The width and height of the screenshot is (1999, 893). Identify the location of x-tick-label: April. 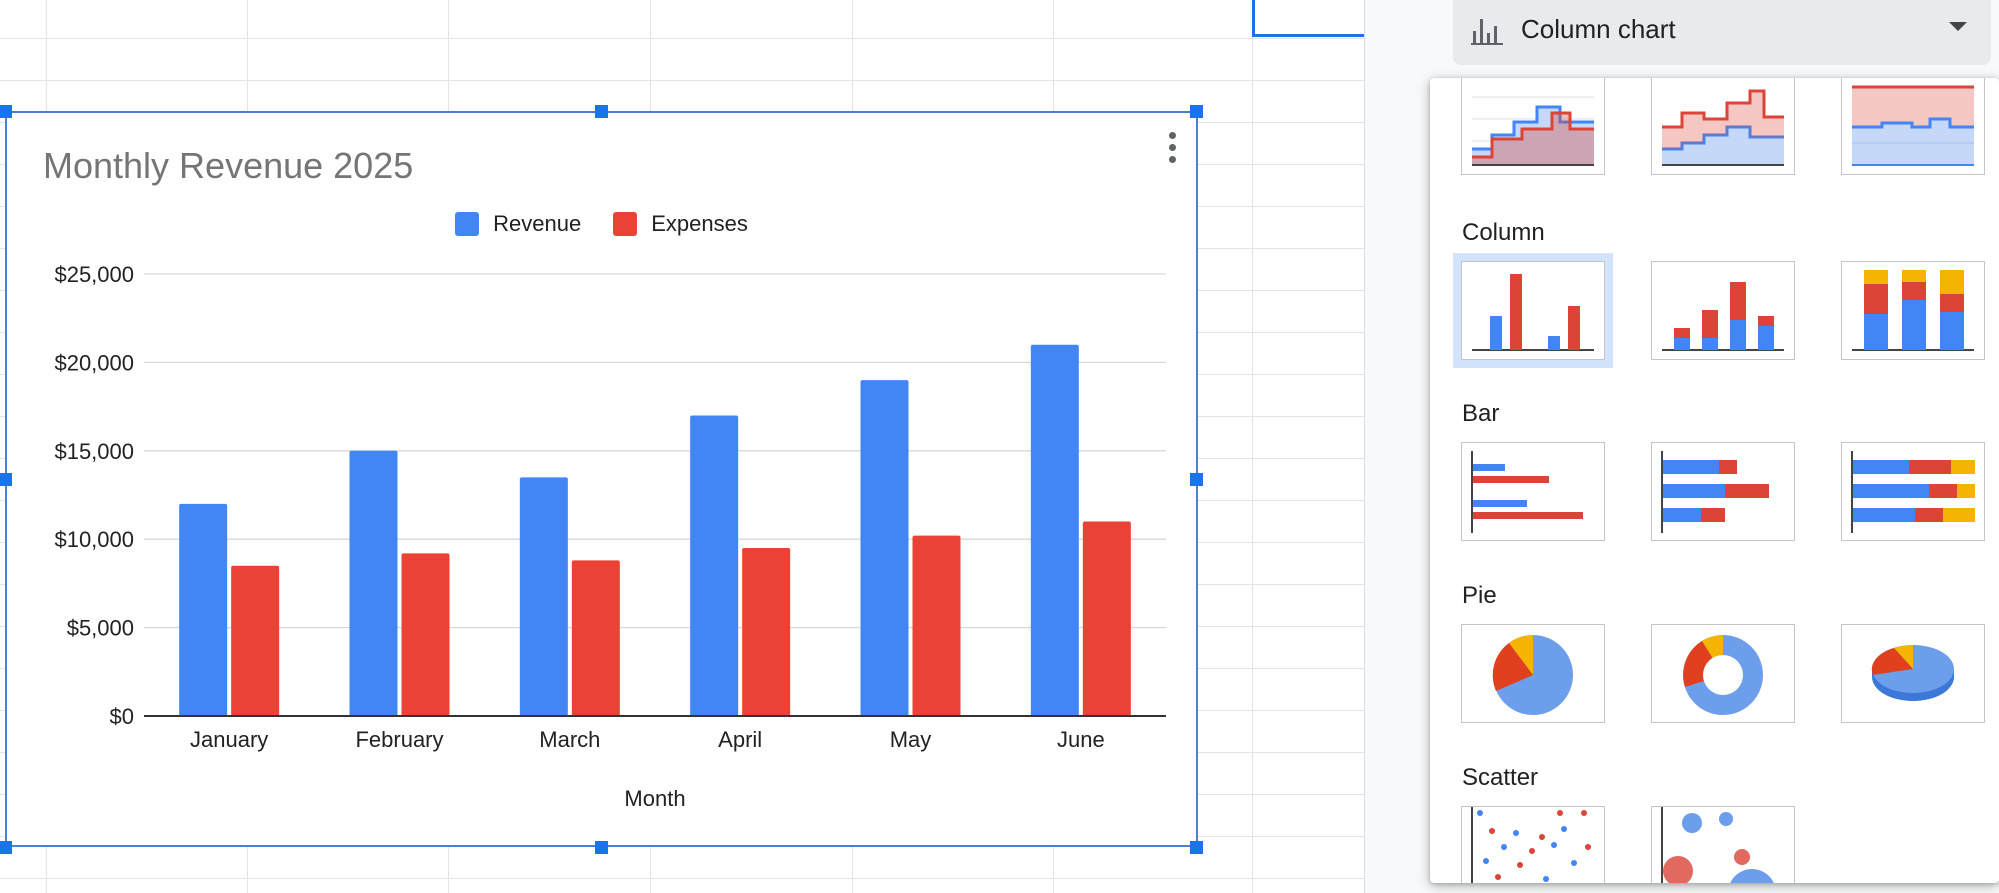
(740, 739).